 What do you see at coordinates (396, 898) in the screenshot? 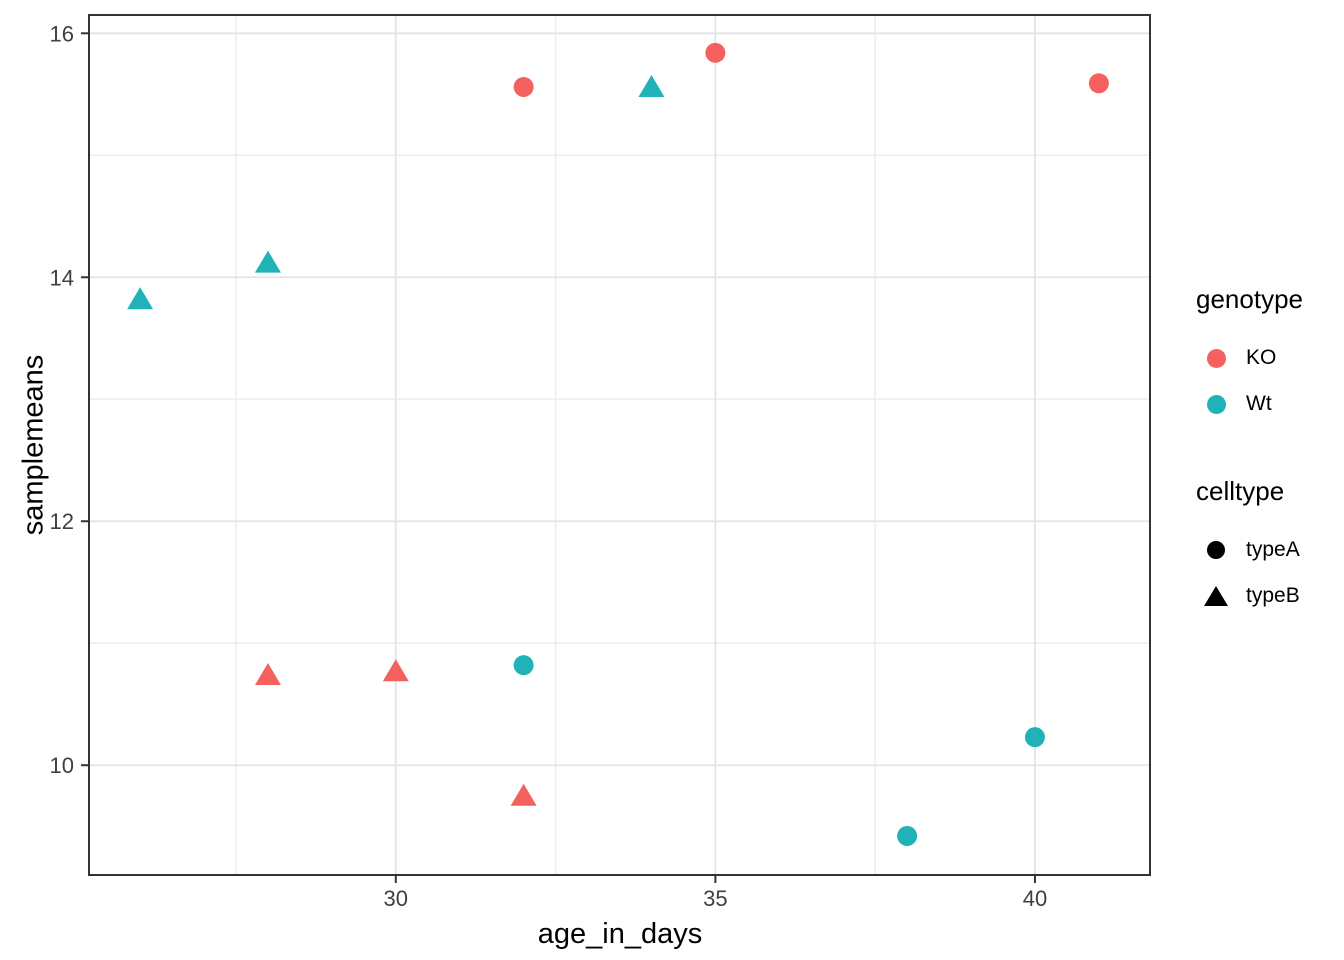
I see `x-tick-label: 30` at bounding box center [396, 898].